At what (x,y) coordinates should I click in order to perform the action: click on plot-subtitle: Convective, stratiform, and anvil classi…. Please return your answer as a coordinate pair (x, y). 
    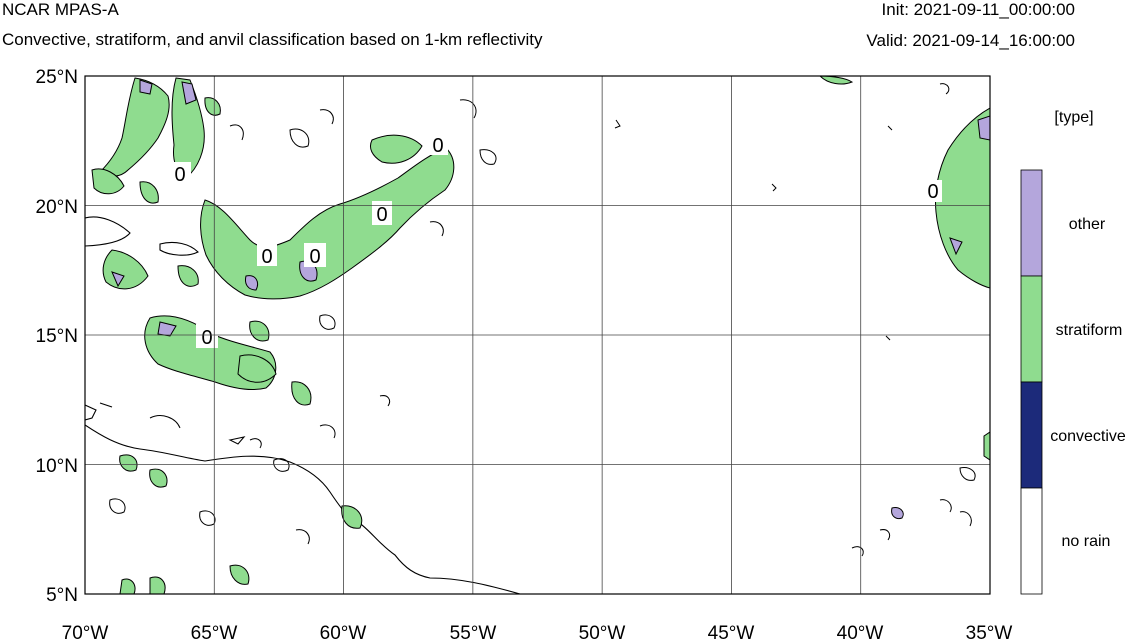
    Looking at the image, I should click on (272, 39).